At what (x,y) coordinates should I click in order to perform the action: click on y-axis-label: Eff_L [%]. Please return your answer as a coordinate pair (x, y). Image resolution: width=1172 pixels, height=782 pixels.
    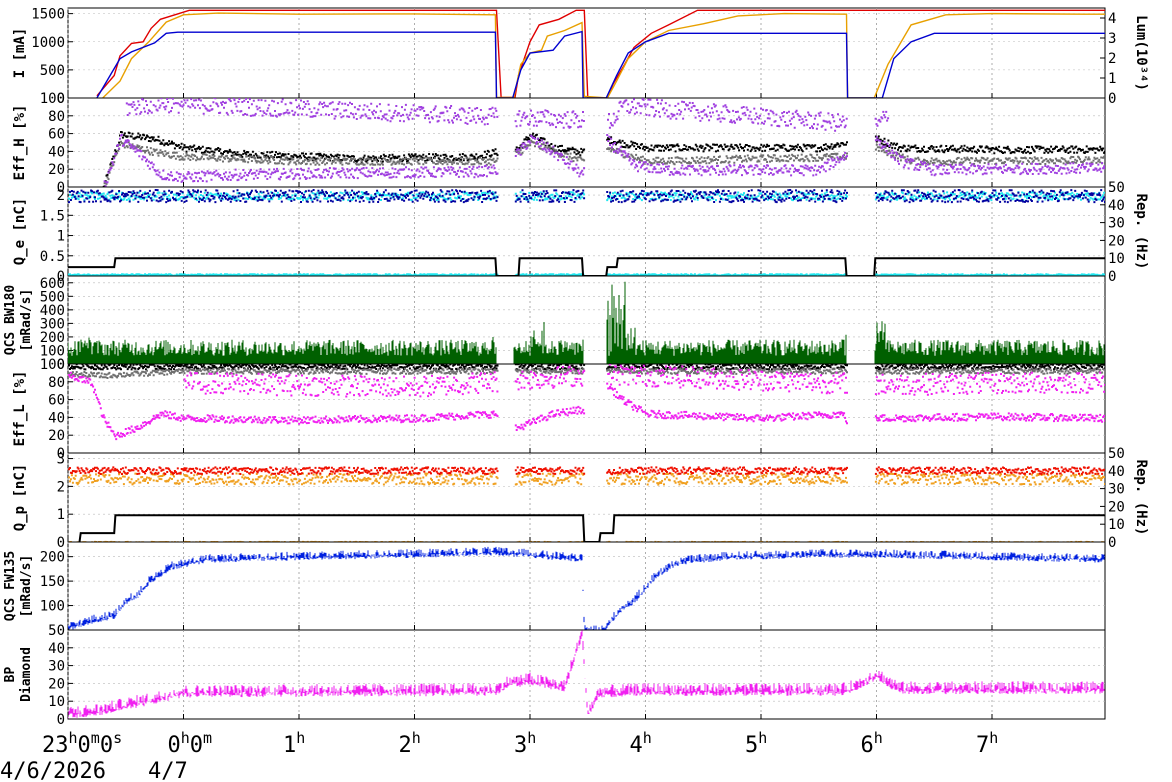
    Looking at the image, I should click on (20, 409).